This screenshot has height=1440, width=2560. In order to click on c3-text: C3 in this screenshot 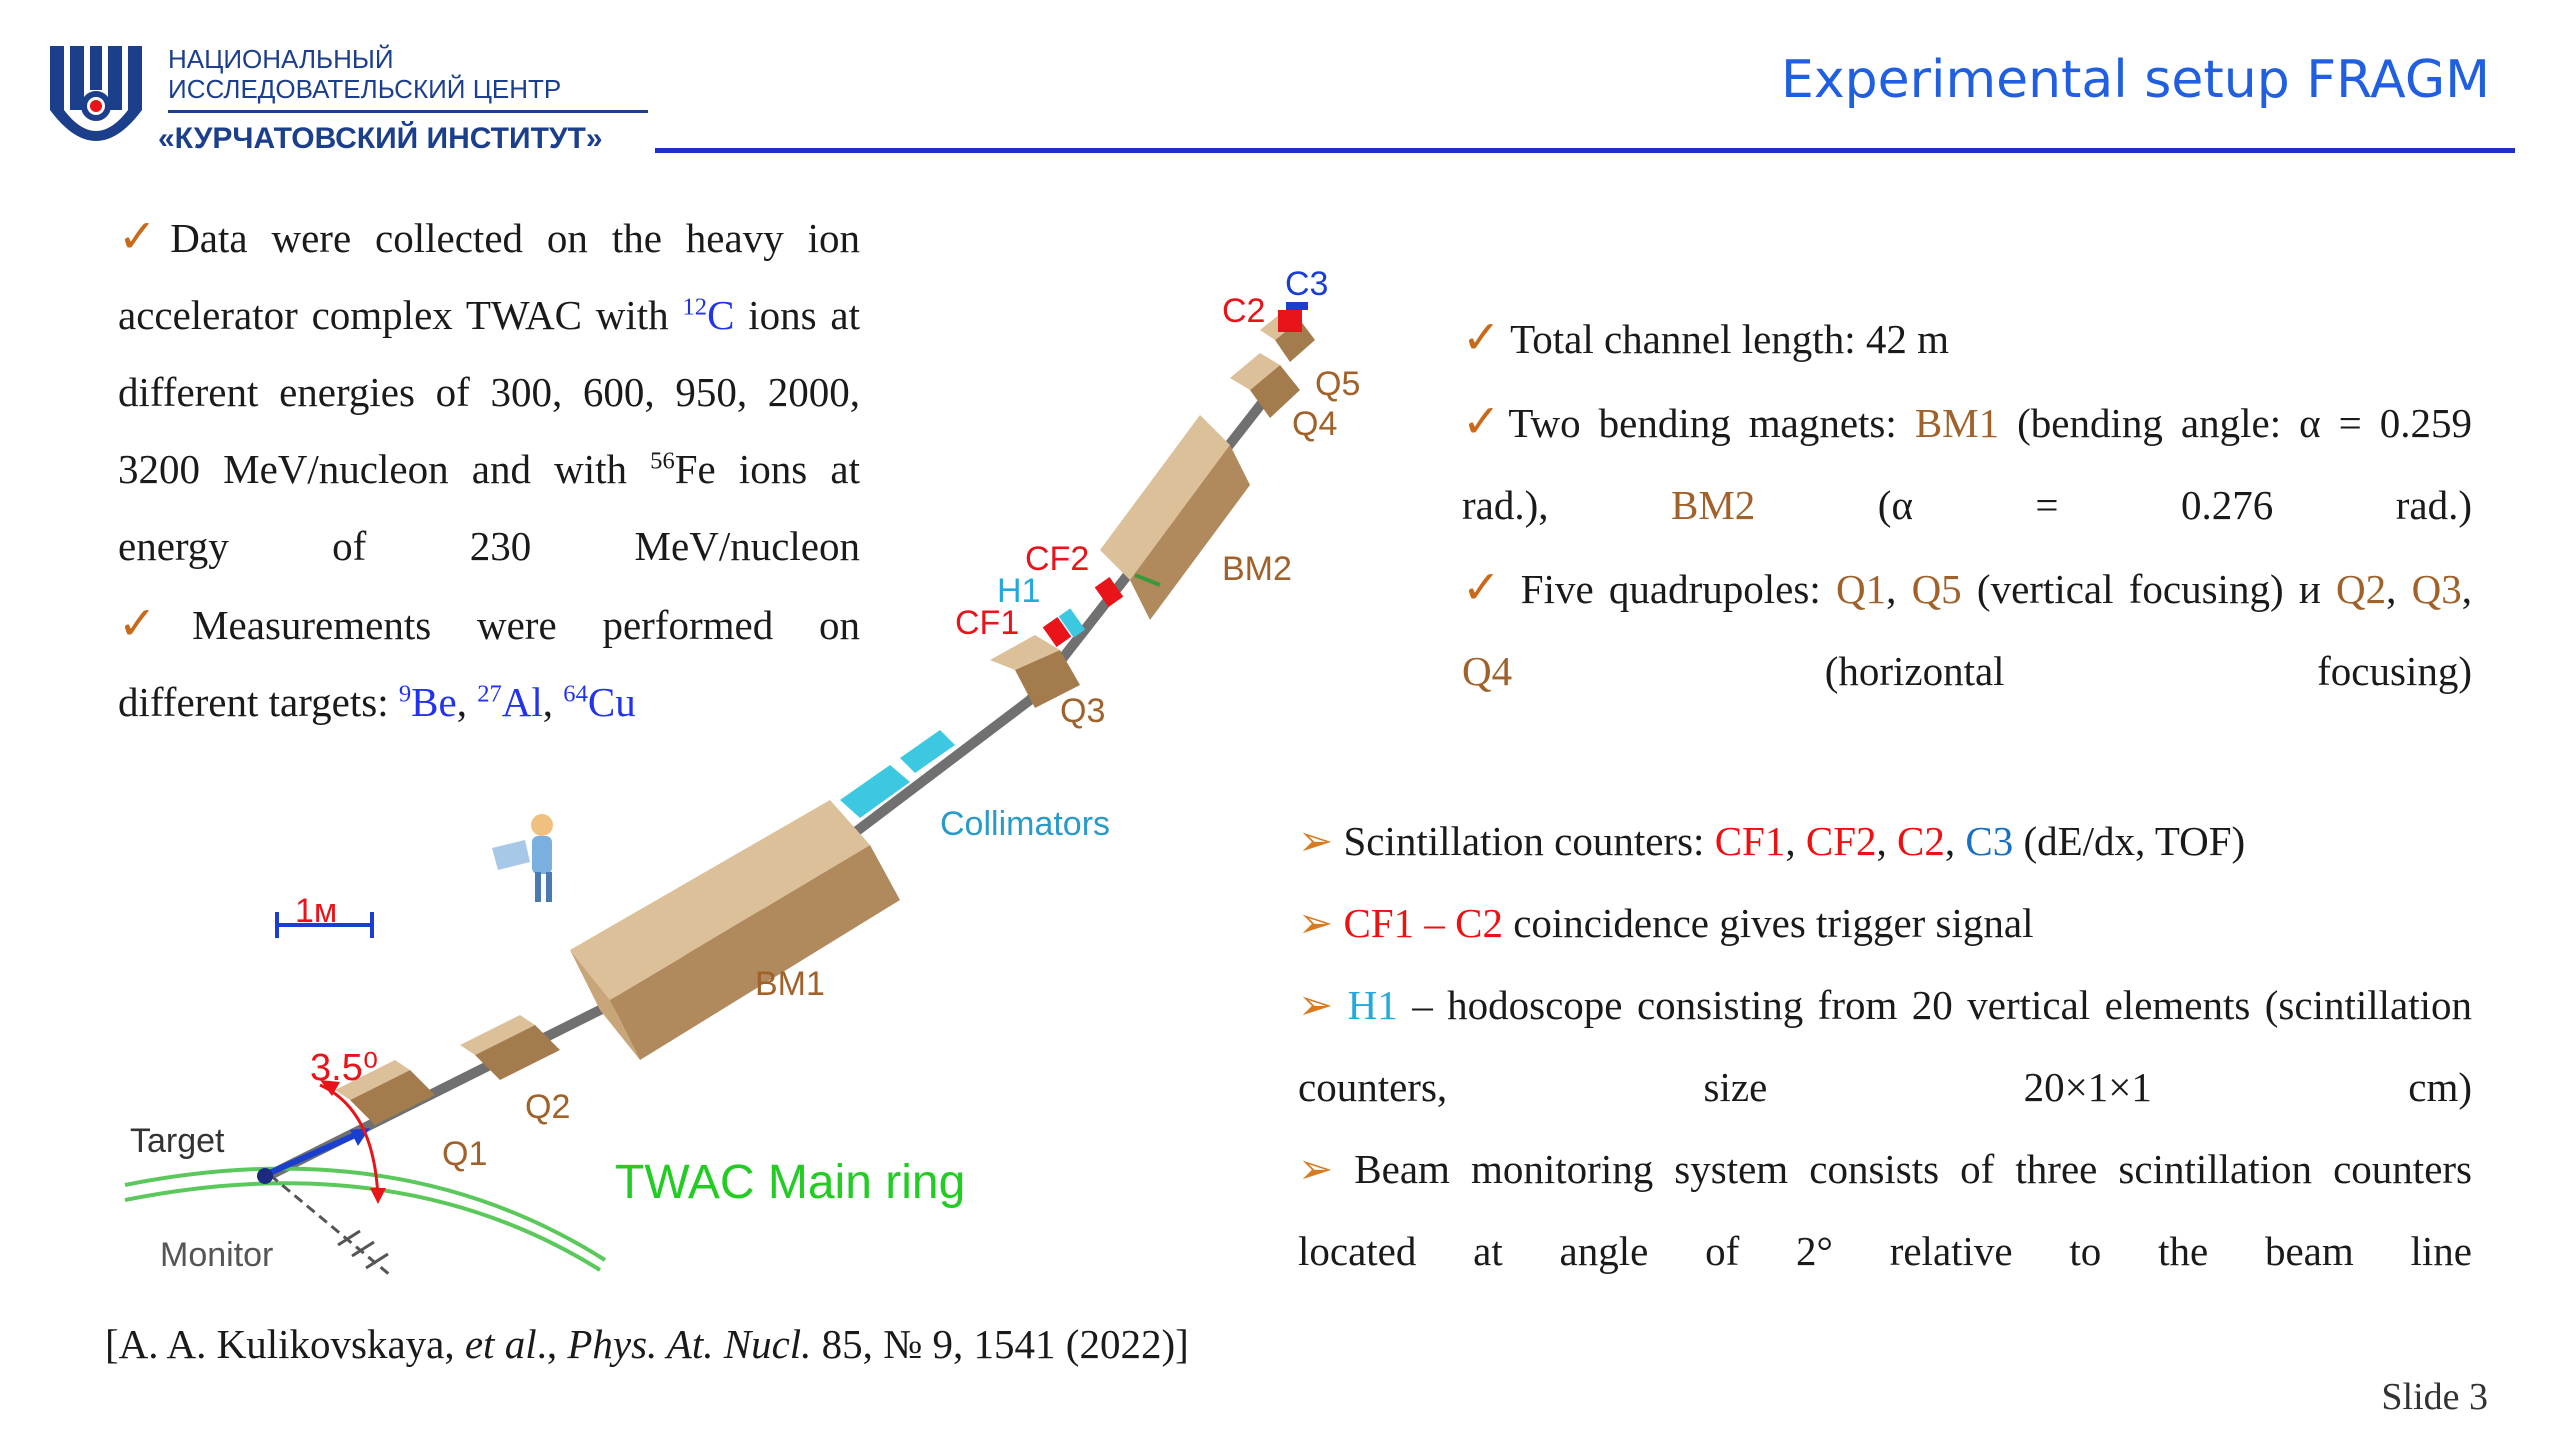, I will do `click(1989, 841)`.